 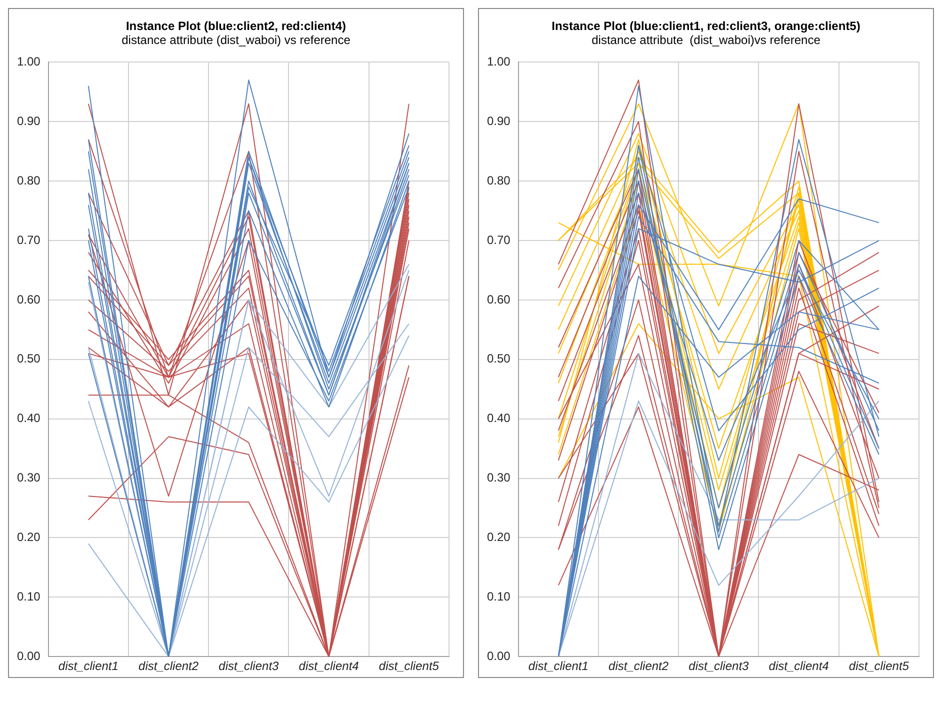 What do you see at coordinates (236, 40) in the screenshot?
I see `chart-subtitle: distance attribute (dist_waboi) vs reference` at bounding box center [236, 40].